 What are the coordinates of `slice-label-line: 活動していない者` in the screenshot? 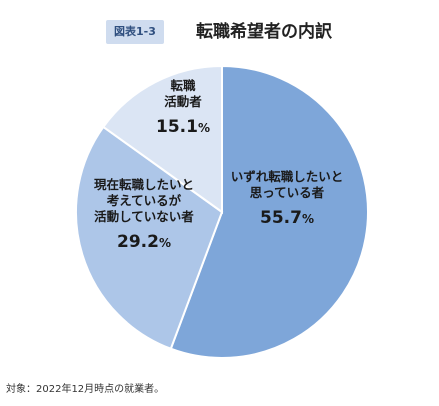 It's located at (144, 216).